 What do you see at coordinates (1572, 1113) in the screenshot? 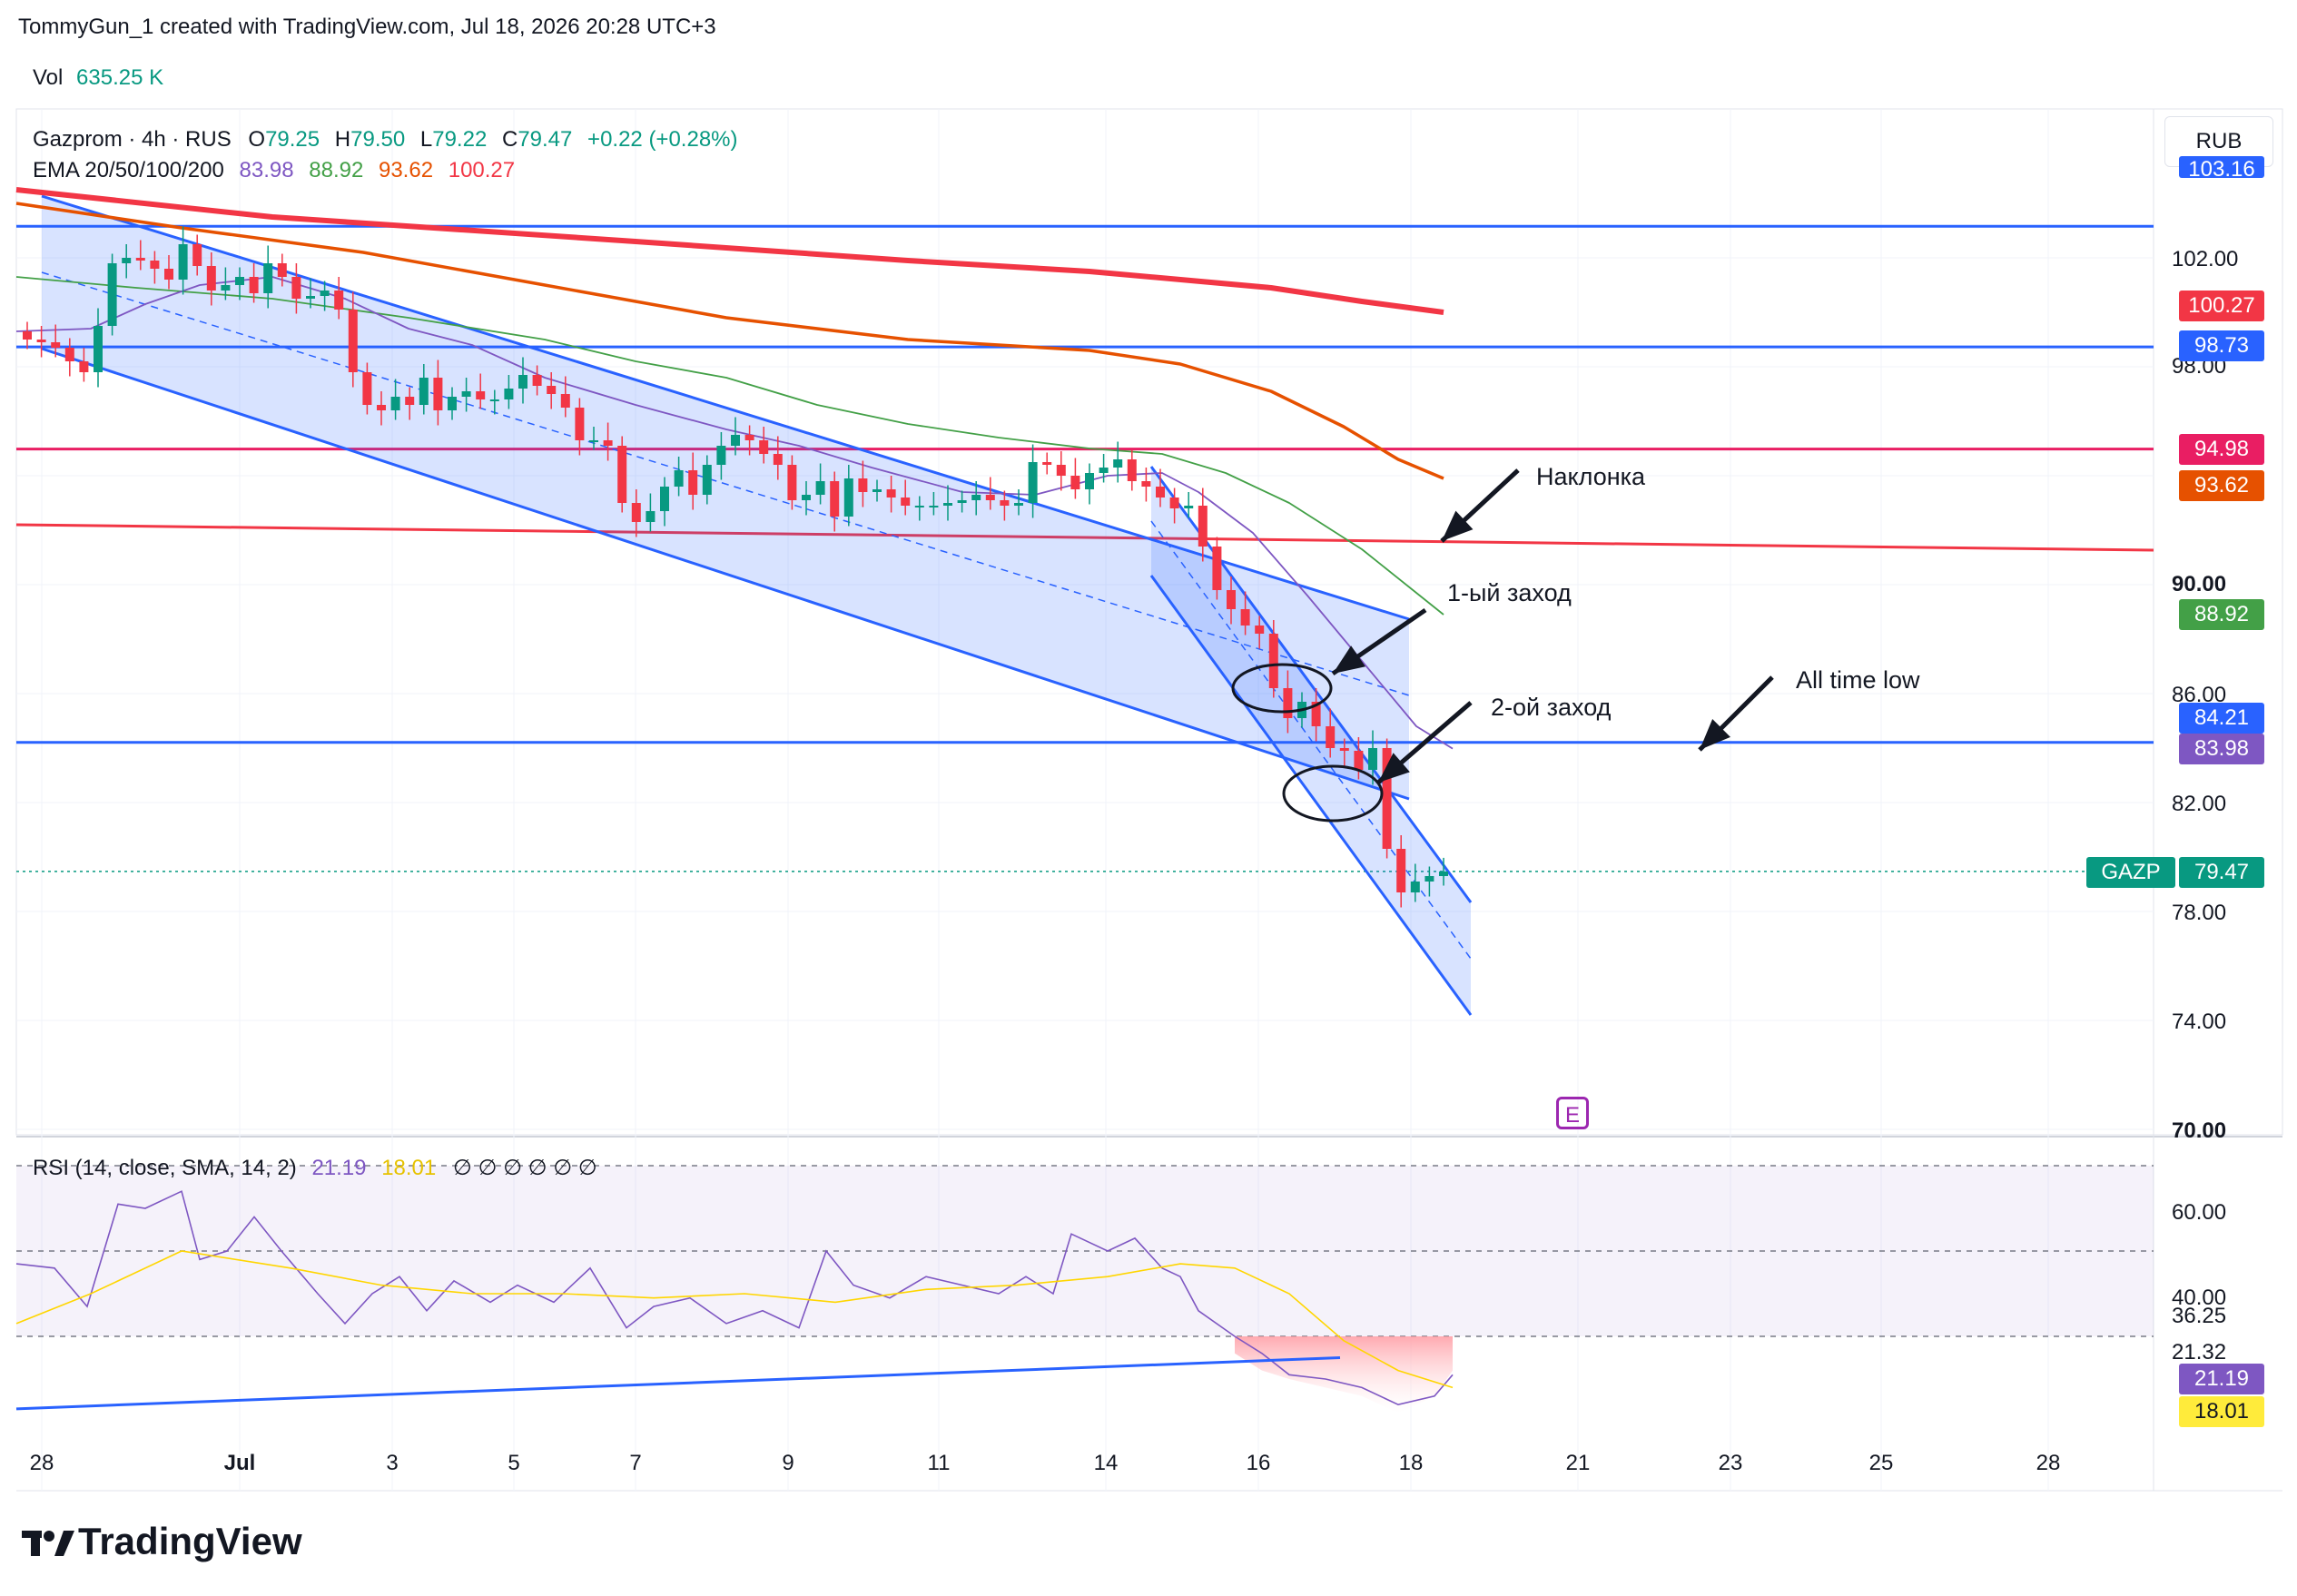
I see `earnings-event-icon: E` at bounding box center [1572, 1113].